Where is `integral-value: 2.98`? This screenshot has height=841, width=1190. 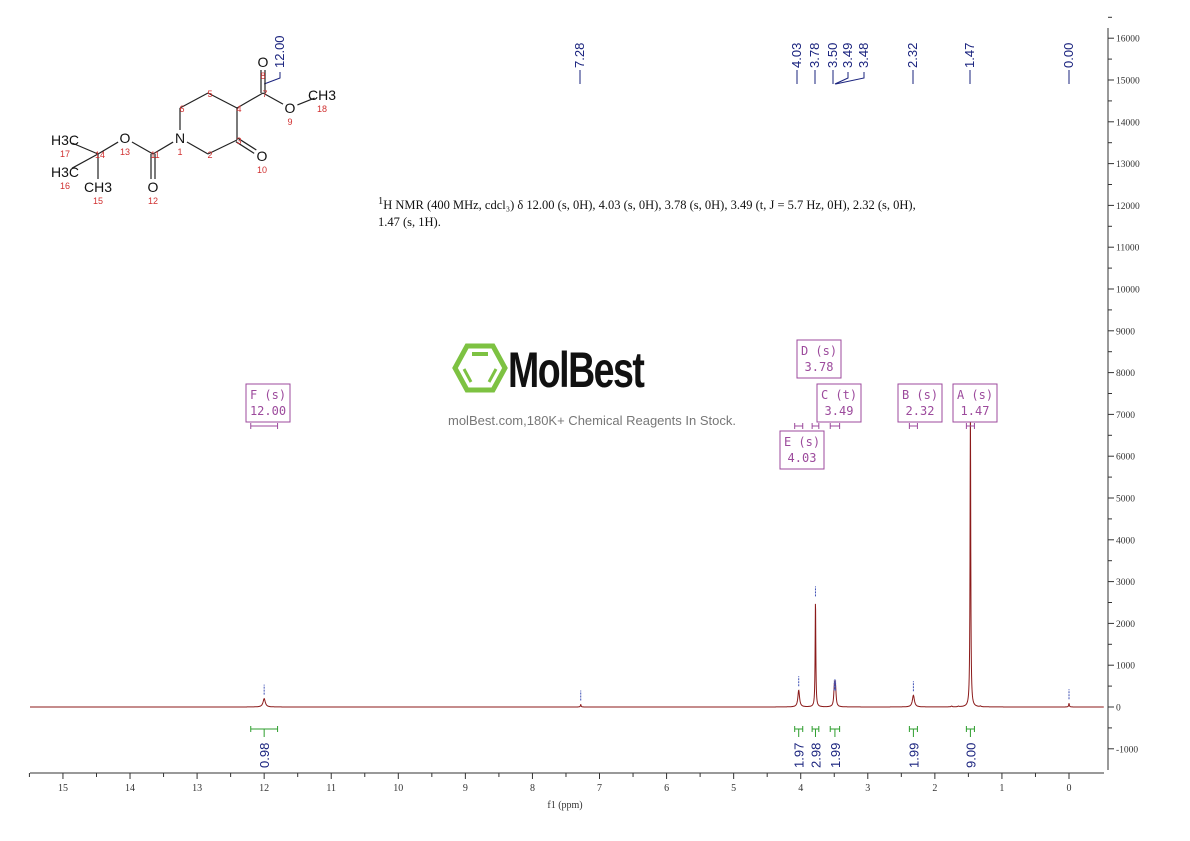
integral-value: 2.98 is located at coordinates (815, 755).